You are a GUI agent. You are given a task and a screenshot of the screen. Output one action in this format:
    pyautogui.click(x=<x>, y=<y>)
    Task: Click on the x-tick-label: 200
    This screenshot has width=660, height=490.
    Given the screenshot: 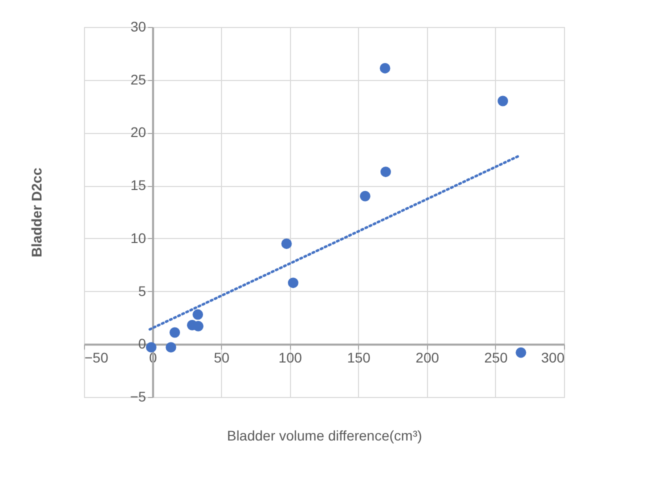 What is the action you would take?
    pyautogui.click(x=428, y=358)
    